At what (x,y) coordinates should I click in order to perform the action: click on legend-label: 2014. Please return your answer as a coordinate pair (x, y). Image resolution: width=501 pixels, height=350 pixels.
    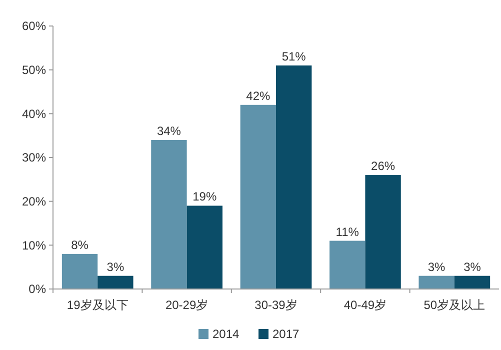
    Looking at the image, I should click on (226, 334).